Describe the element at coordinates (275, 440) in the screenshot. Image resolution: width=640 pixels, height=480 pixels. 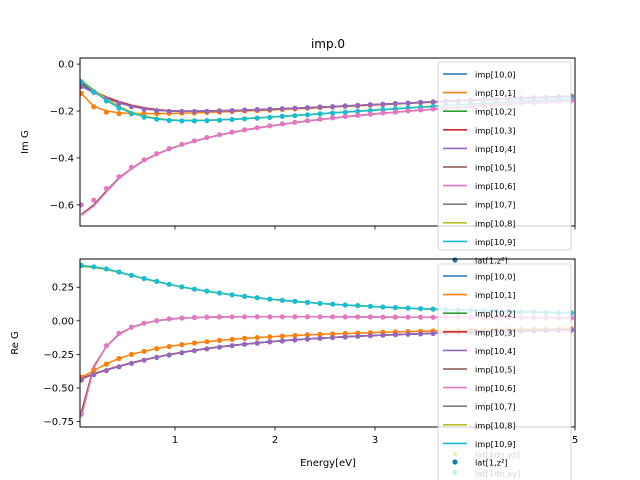
I see `x-tick-label: 2` at that location.